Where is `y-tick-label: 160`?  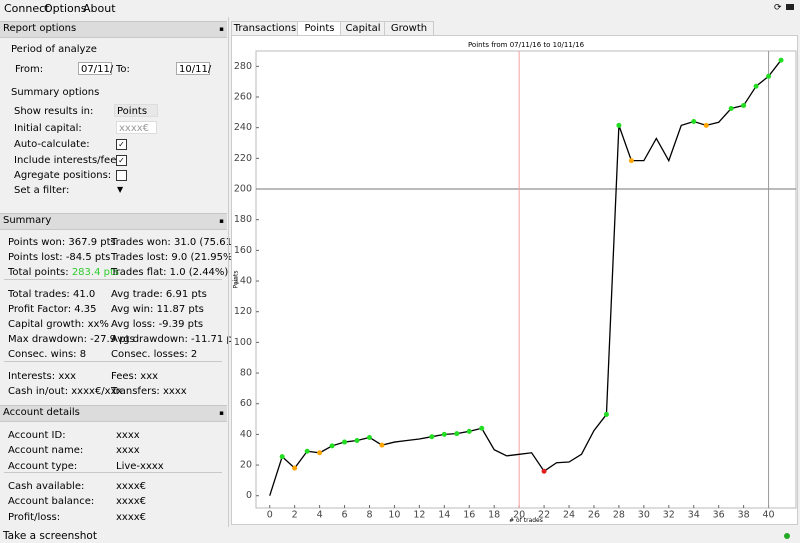 y-tick-label: 160 is located at coordinates (243, 250).